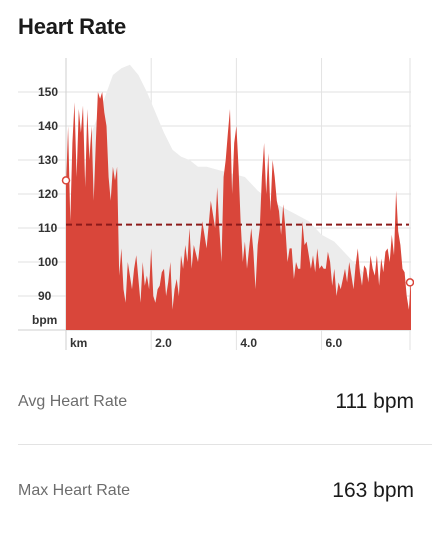 The image size is (432, 537). What do you see at coordinates (66, 180) in the screenshot?
I see `start-marker` at bounding box center [66, 180].